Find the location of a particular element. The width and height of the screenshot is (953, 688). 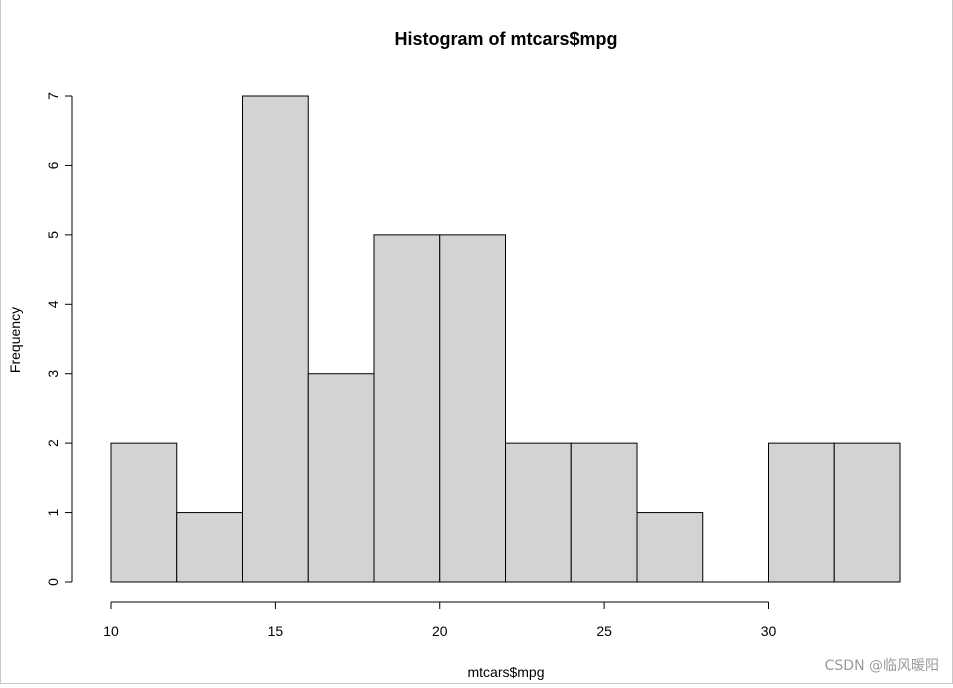

x-tick-label: 20 is located at coordinates (440, 631).